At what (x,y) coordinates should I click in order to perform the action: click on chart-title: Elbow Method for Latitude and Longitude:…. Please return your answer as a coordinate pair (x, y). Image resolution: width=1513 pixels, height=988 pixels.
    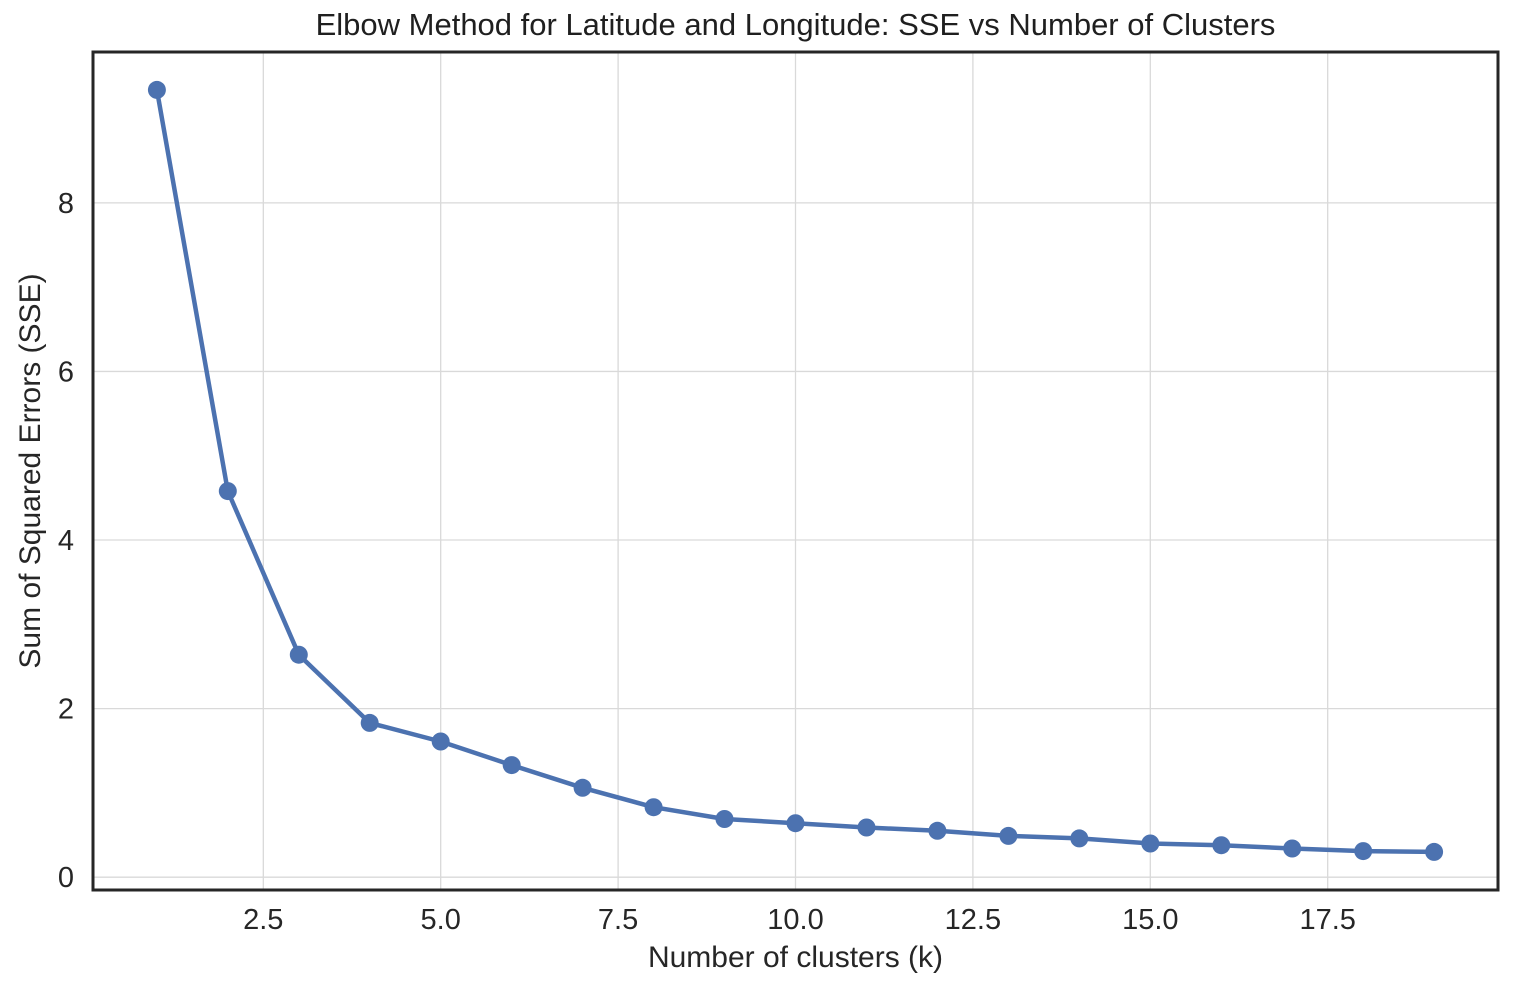
    Looking at the image, I should click on (795, 24).